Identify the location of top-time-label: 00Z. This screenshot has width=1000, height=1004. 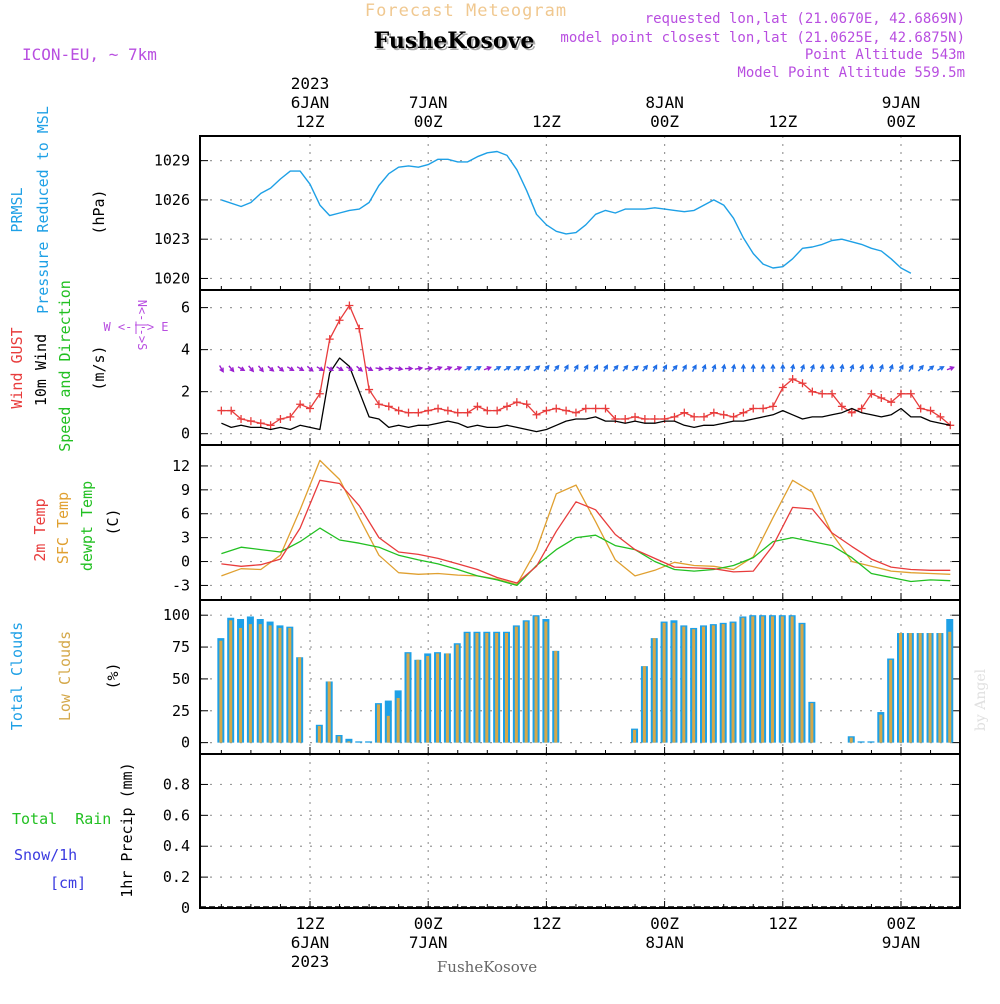
(901, 121).